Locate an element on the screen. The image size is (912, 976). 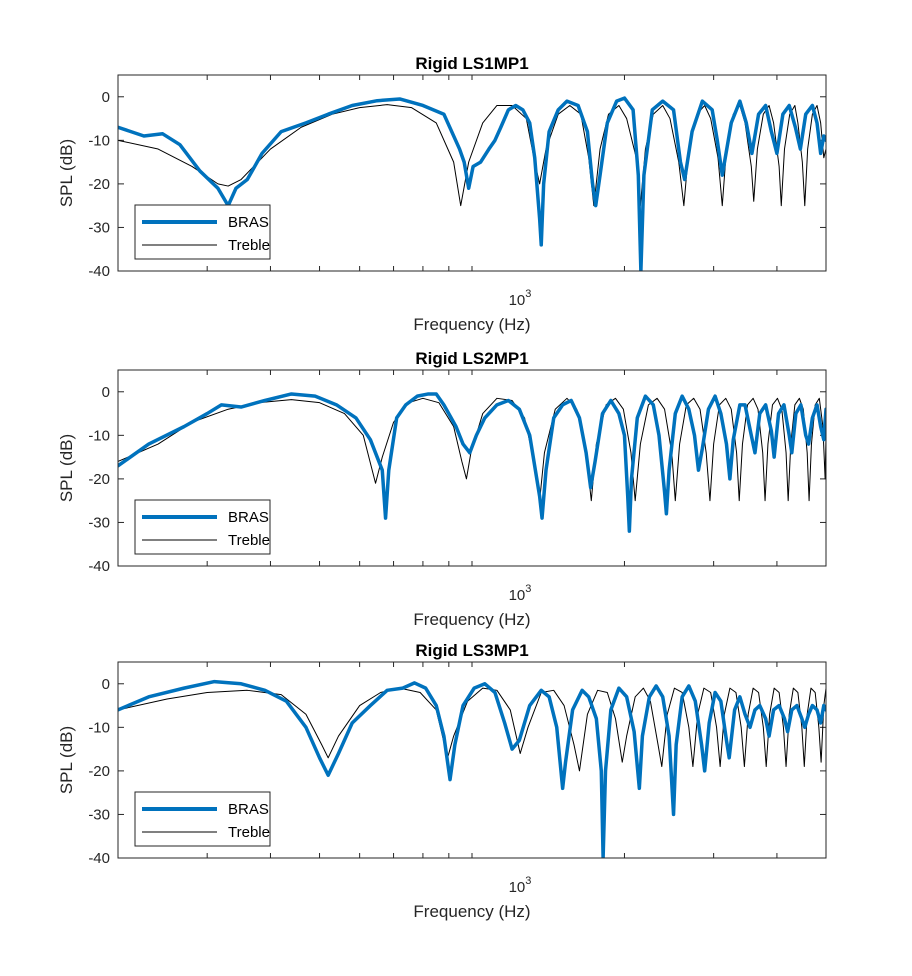
subplot-3-curves is located at coordinates (472, 768).